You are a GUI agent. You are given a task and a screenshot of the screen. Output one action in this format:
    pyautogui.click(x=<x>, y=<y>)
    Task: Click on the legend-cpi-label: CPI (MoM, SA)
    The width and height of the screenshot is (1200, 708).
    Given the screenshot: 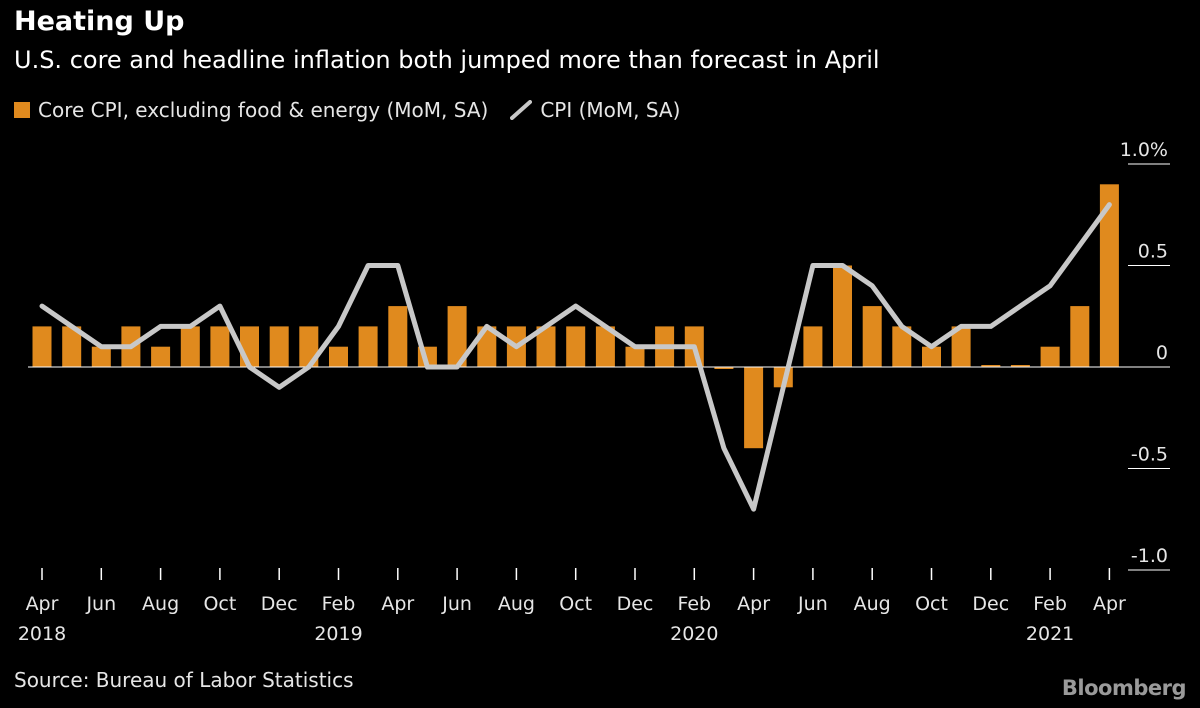 What is the action you would take?
    pyautogui.click(x=610, y=110)
    